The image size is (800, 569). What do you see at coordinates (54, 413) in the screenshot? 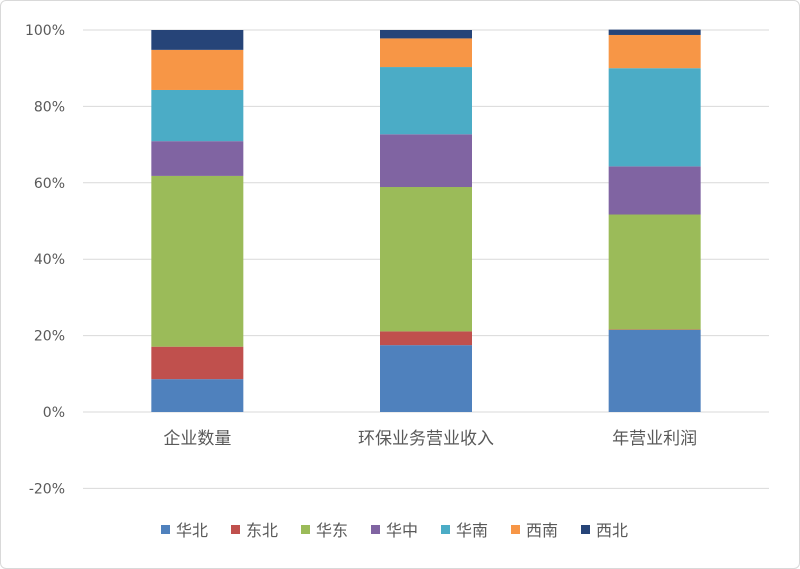
I see `y-tick-label: 0%` at bounding box center [54, 413].